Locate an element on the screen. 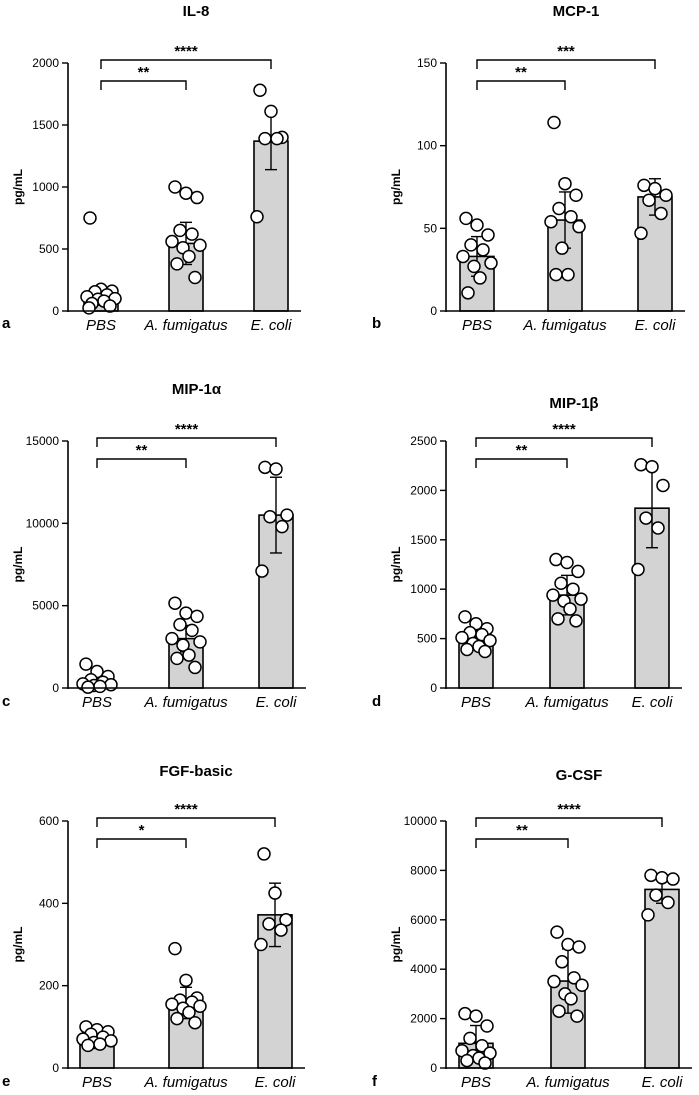 This screenshot has height=1095, width=699. y-tick-label: 400 is located at coordinates (49, 903).